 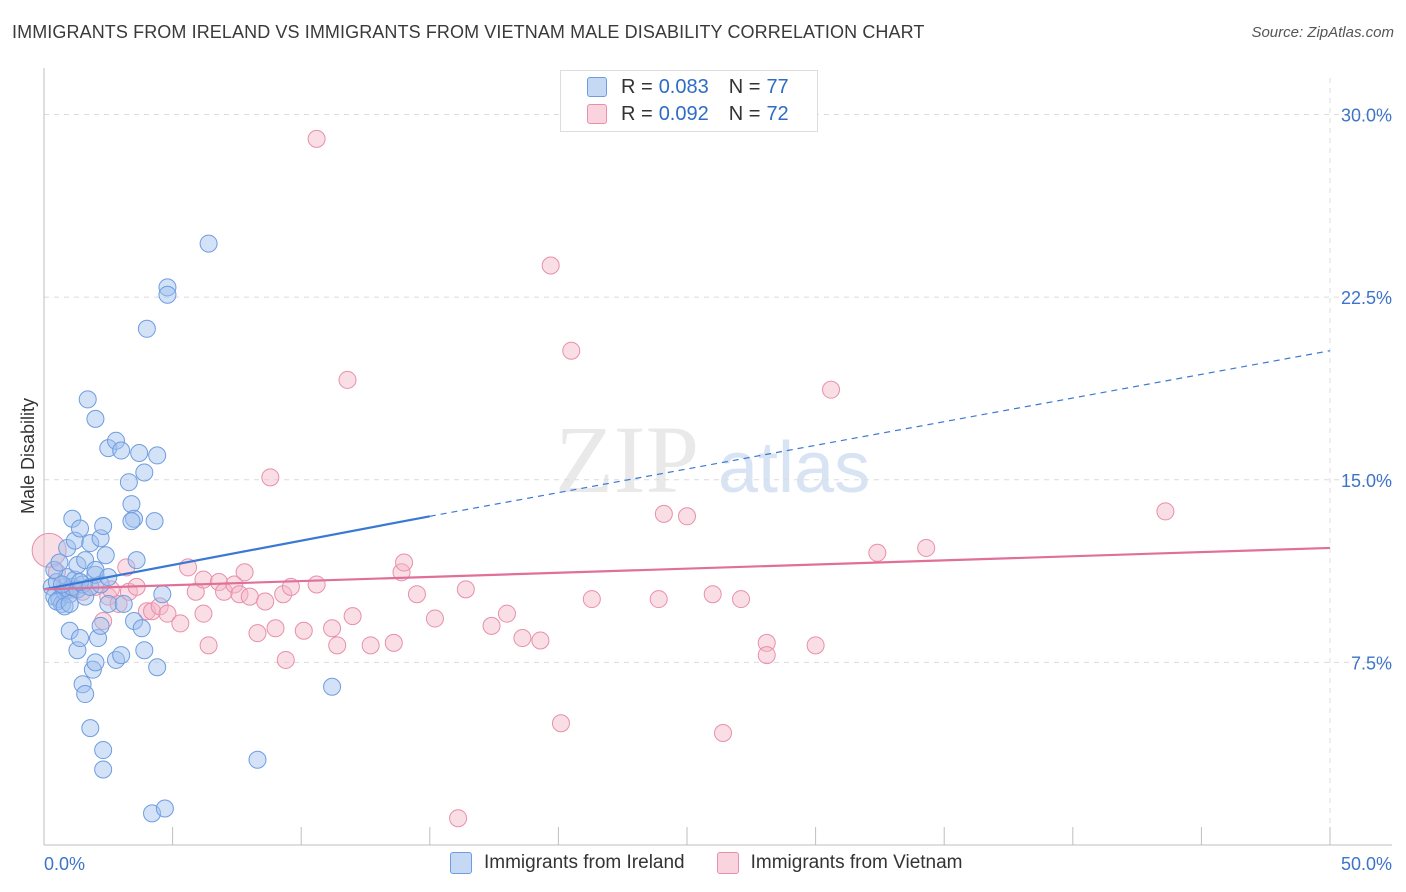 What do you see at coordinates (794, 468) in the screenshot?
I see `watermark-atlas: atlas` at bounding box center [794, 468].